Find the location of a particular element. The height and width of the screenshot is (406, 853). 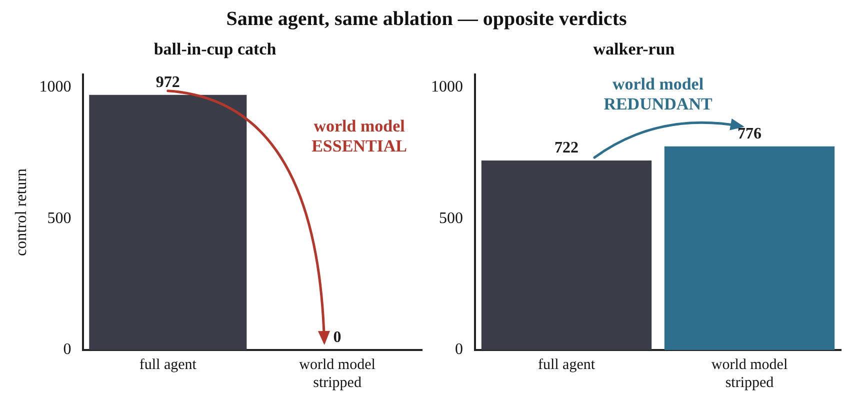

chart-title: ball-in-cup catch is located at coordinates (215, 49).